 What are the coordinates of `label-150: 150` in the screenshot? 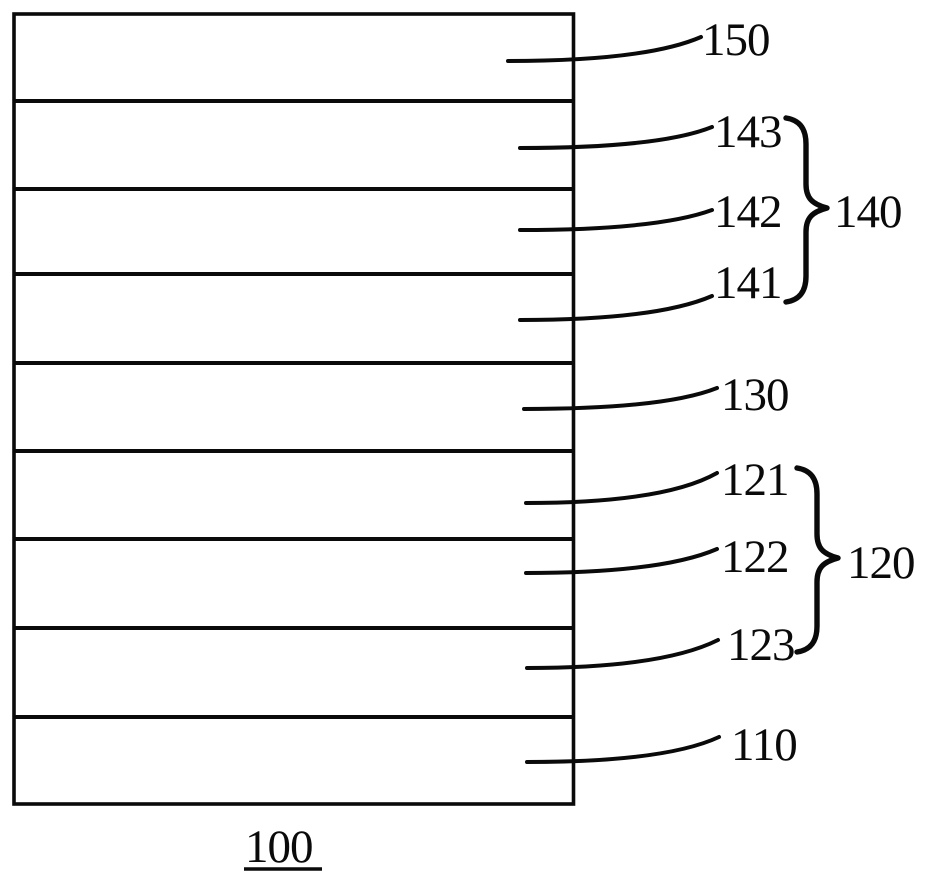 It's located at (736, 40).